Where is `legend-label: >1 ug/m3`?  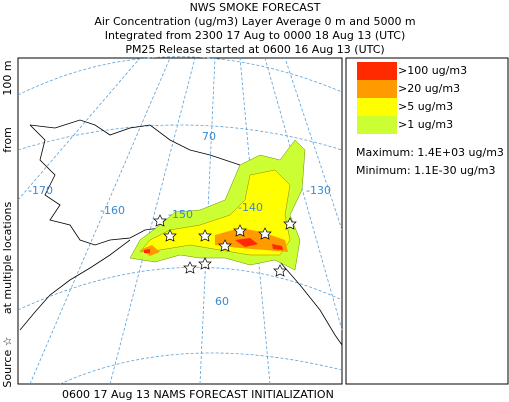
legend-label: >1 ug/m3 is located at coordinates (425, 124).